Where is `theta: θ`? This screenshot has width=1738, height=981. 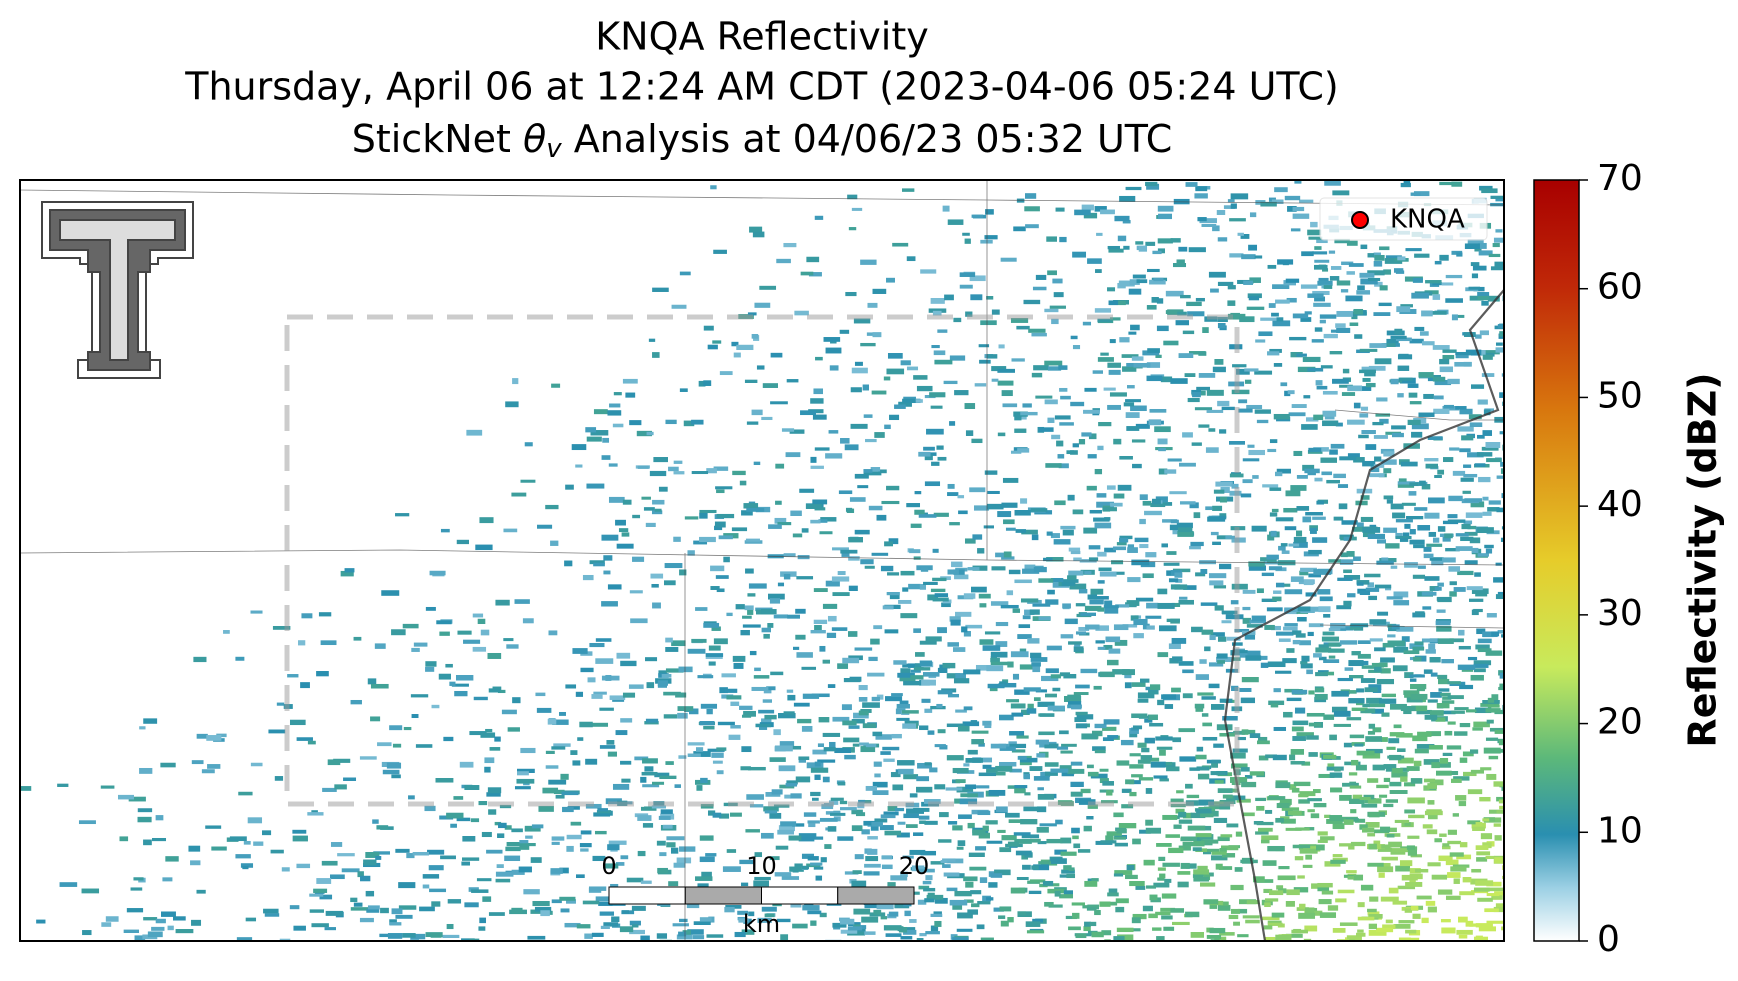
theta: θ is located at coordinates (534, 139).